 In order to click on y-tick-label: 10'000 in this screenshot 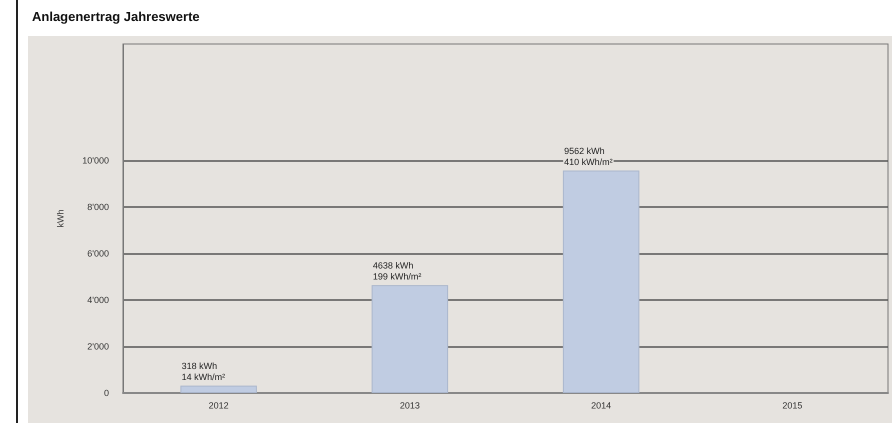, I will do `click(95, 160)`.